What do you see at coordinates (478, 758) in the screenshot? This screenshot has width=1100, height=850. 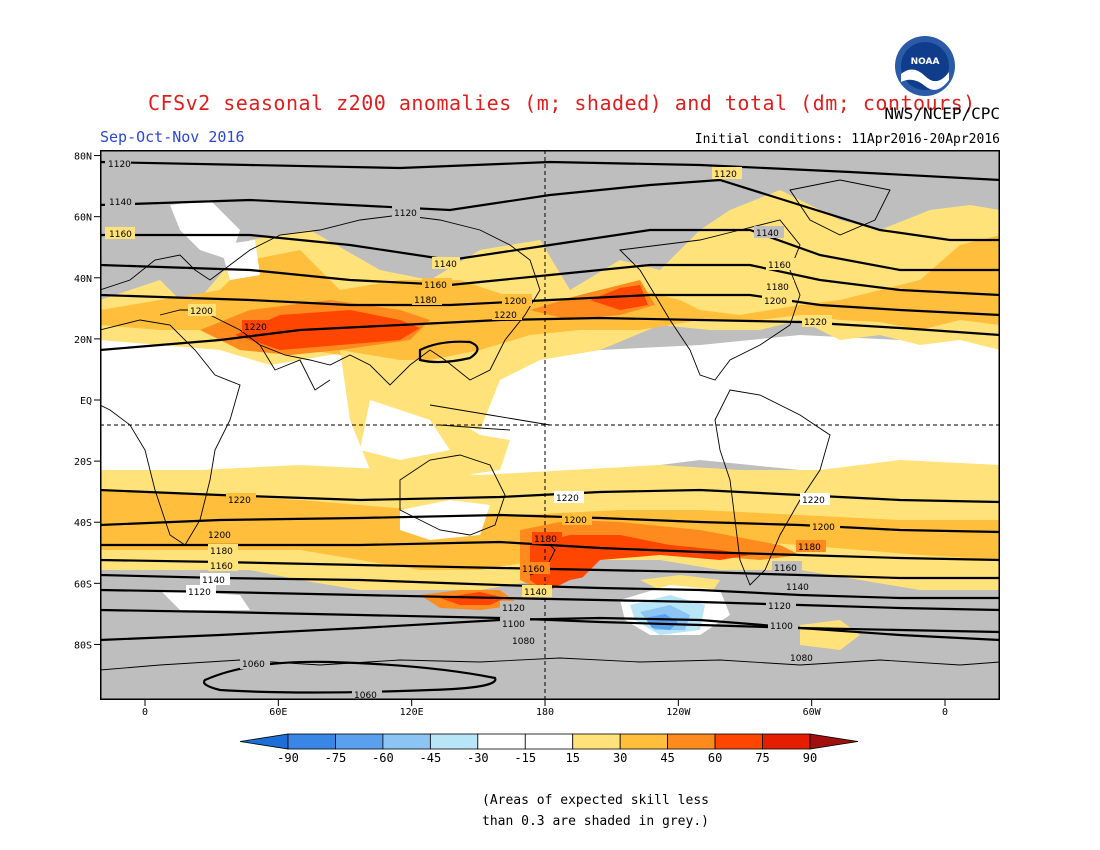 I see `colorbar-label: -30` at bounding box center [478, 758].